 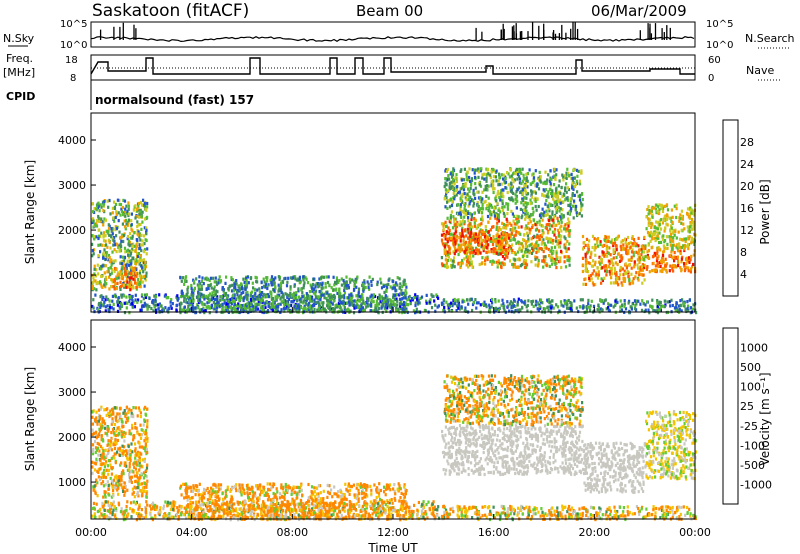 I want to click on noise-tick-high-right: 10^5, so click(x=719, y=24).